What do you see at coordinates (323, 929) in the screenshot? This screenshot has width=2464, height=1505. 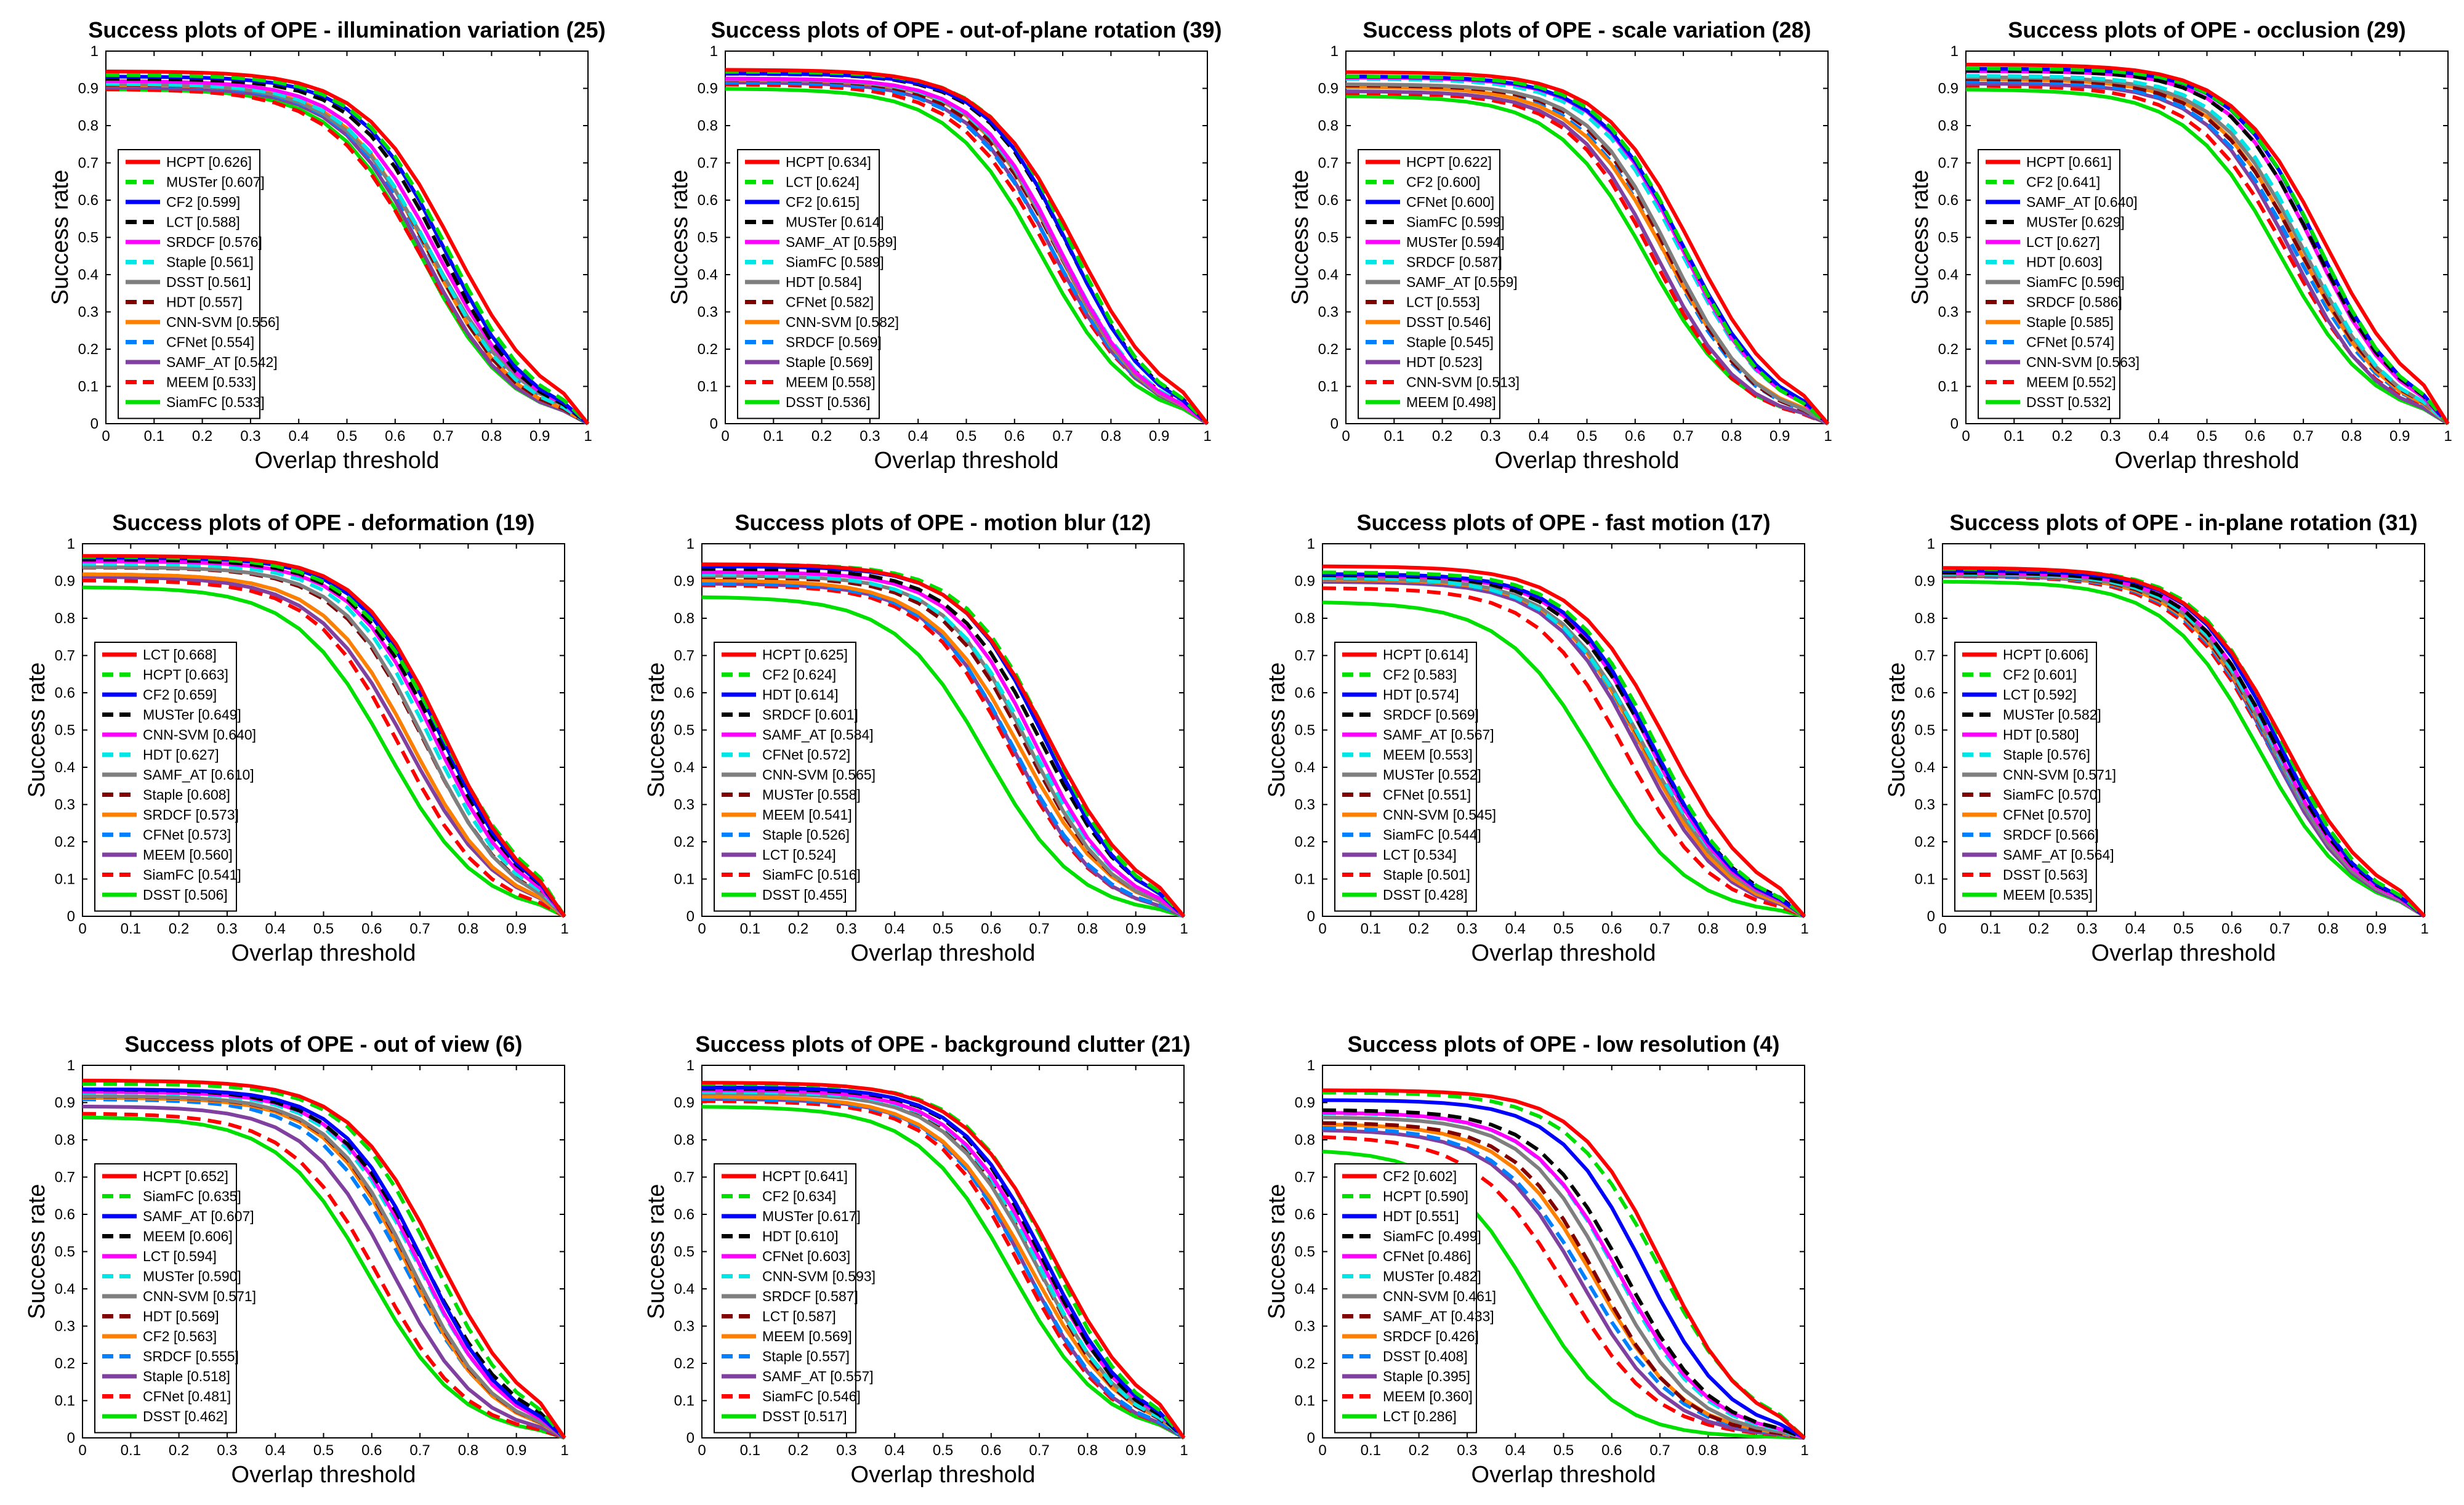 I see `x-tick-label: 0.5` at bounding box center [323, 929].